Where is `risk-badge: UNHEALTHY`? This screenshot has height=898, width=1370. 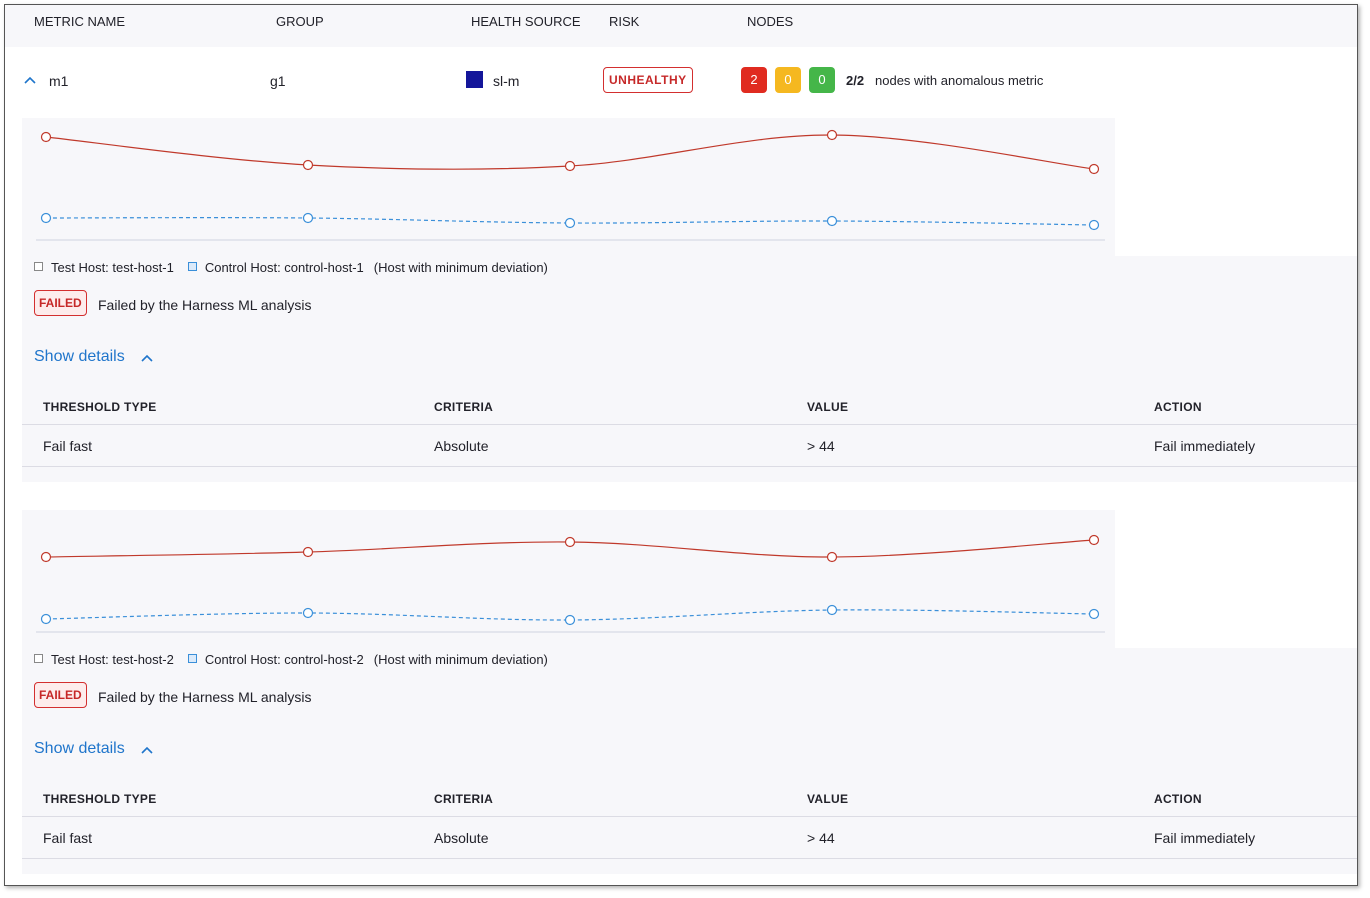
risk-badge: UNHEALTHY is located at coordinates (648, 80).